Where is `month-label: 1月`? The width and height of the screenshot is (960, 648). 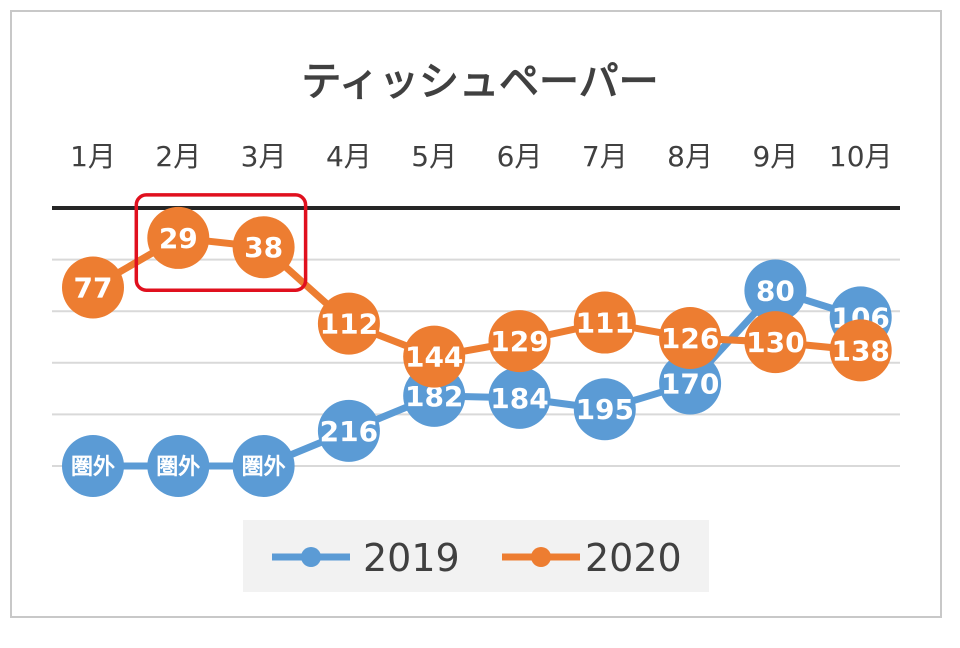 month-label: 1月 is located at coordinates (93, 156).